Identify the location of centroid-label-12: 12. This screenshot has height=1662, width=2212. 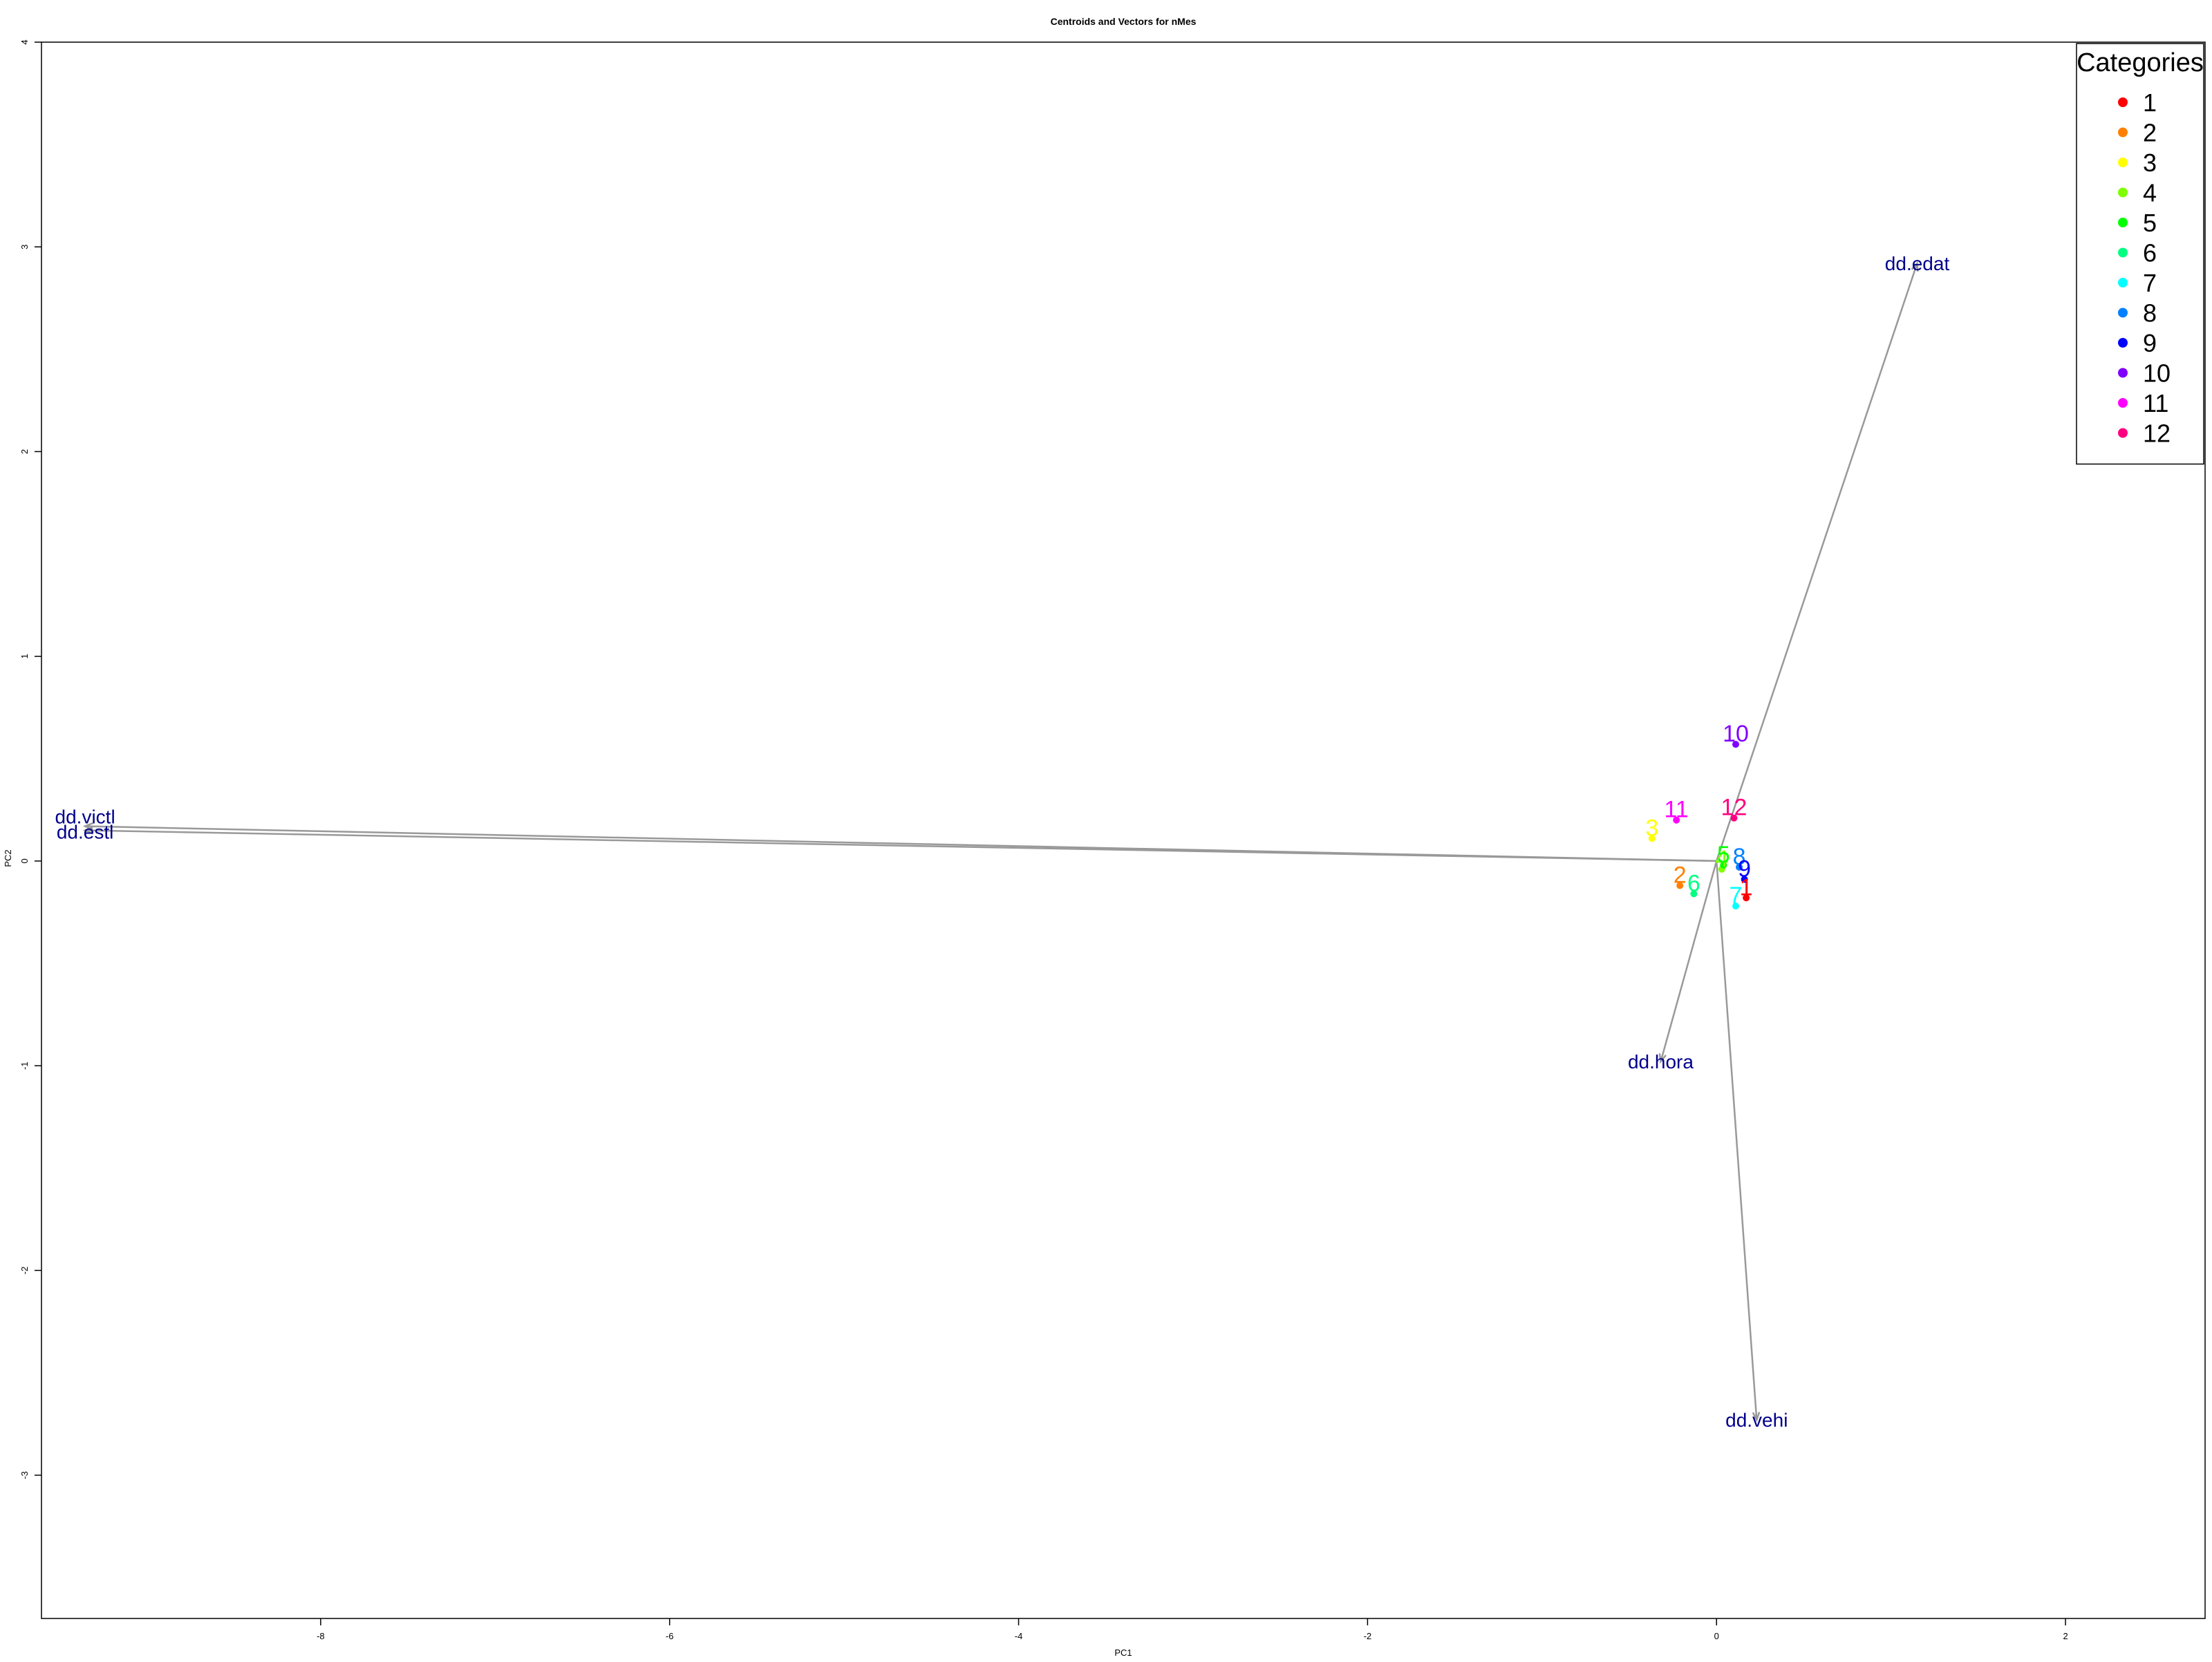
(1734, 808).